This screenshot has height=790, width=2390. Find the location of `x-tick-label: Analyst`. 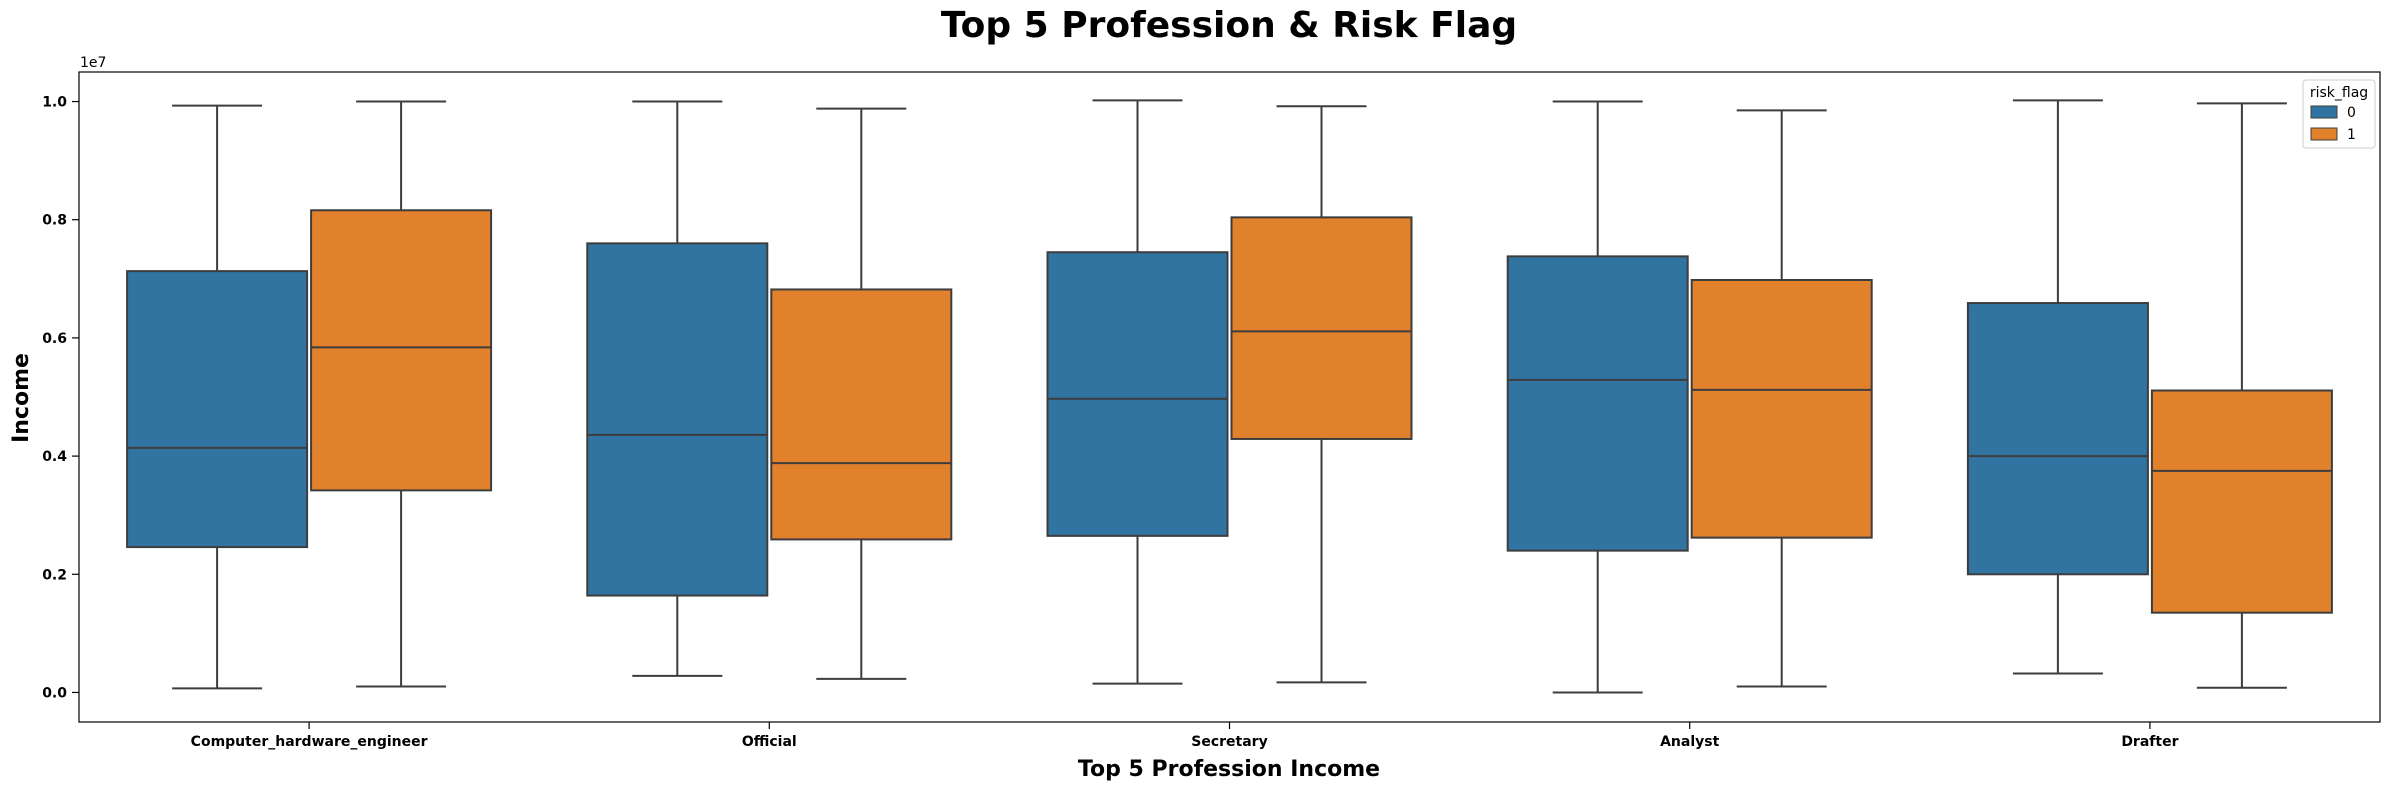

x-tick-label: Analyst is located at coordinates (1690, 742).